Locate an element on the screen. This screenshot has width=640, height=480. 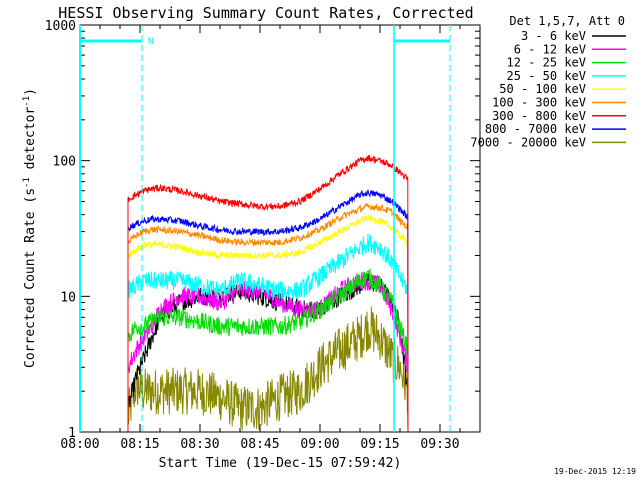
legend-label: 100 - 300 keV is located at coordinates (539, 103).